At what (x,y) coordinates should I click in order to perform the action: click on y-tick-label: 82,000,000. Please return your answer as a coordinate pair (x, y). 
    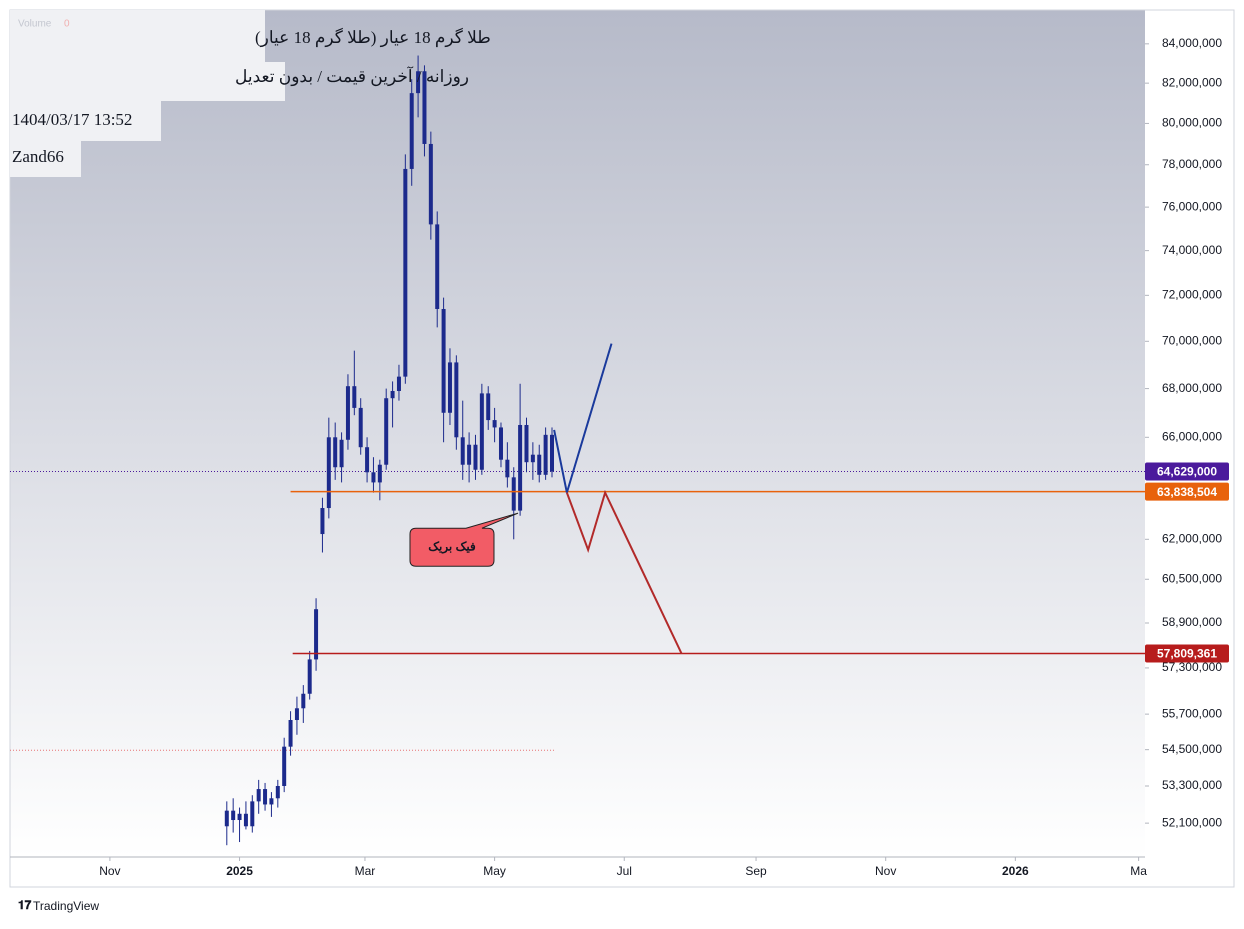
    Looking at the image, I should click on (1192, 82).